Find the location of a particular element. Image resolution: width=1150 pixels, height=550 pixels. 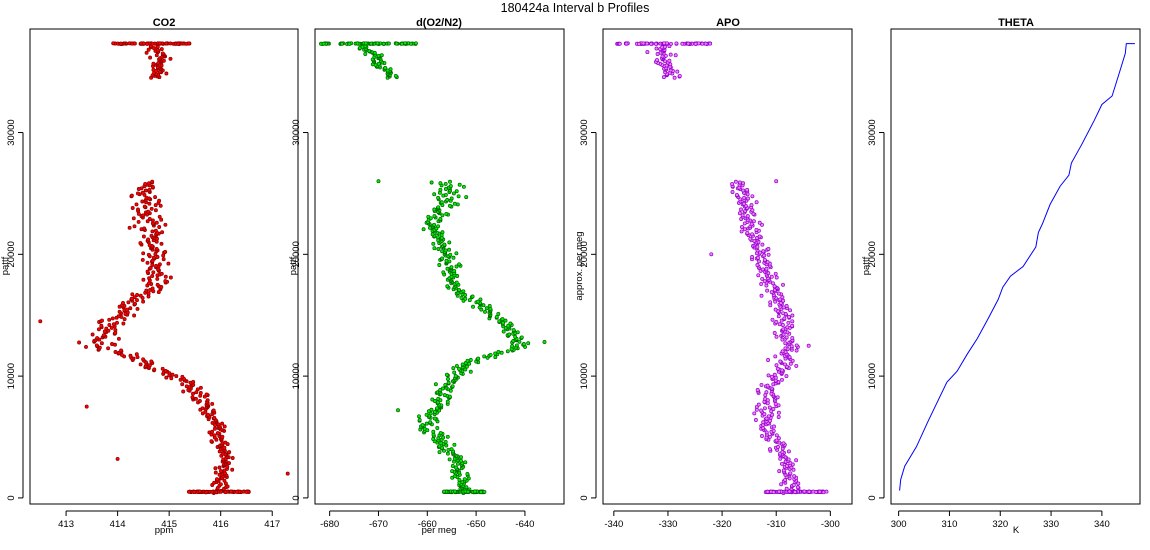

y-tick-label: 0 is located at coordinates (872, 497).